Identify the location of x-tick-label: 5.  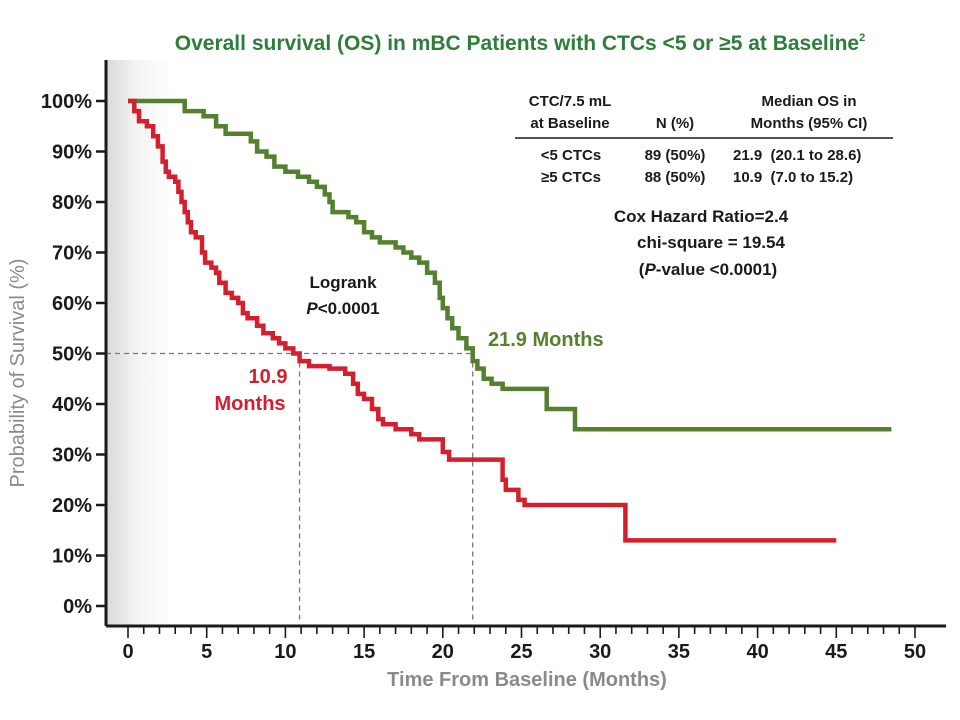
(206, 652).